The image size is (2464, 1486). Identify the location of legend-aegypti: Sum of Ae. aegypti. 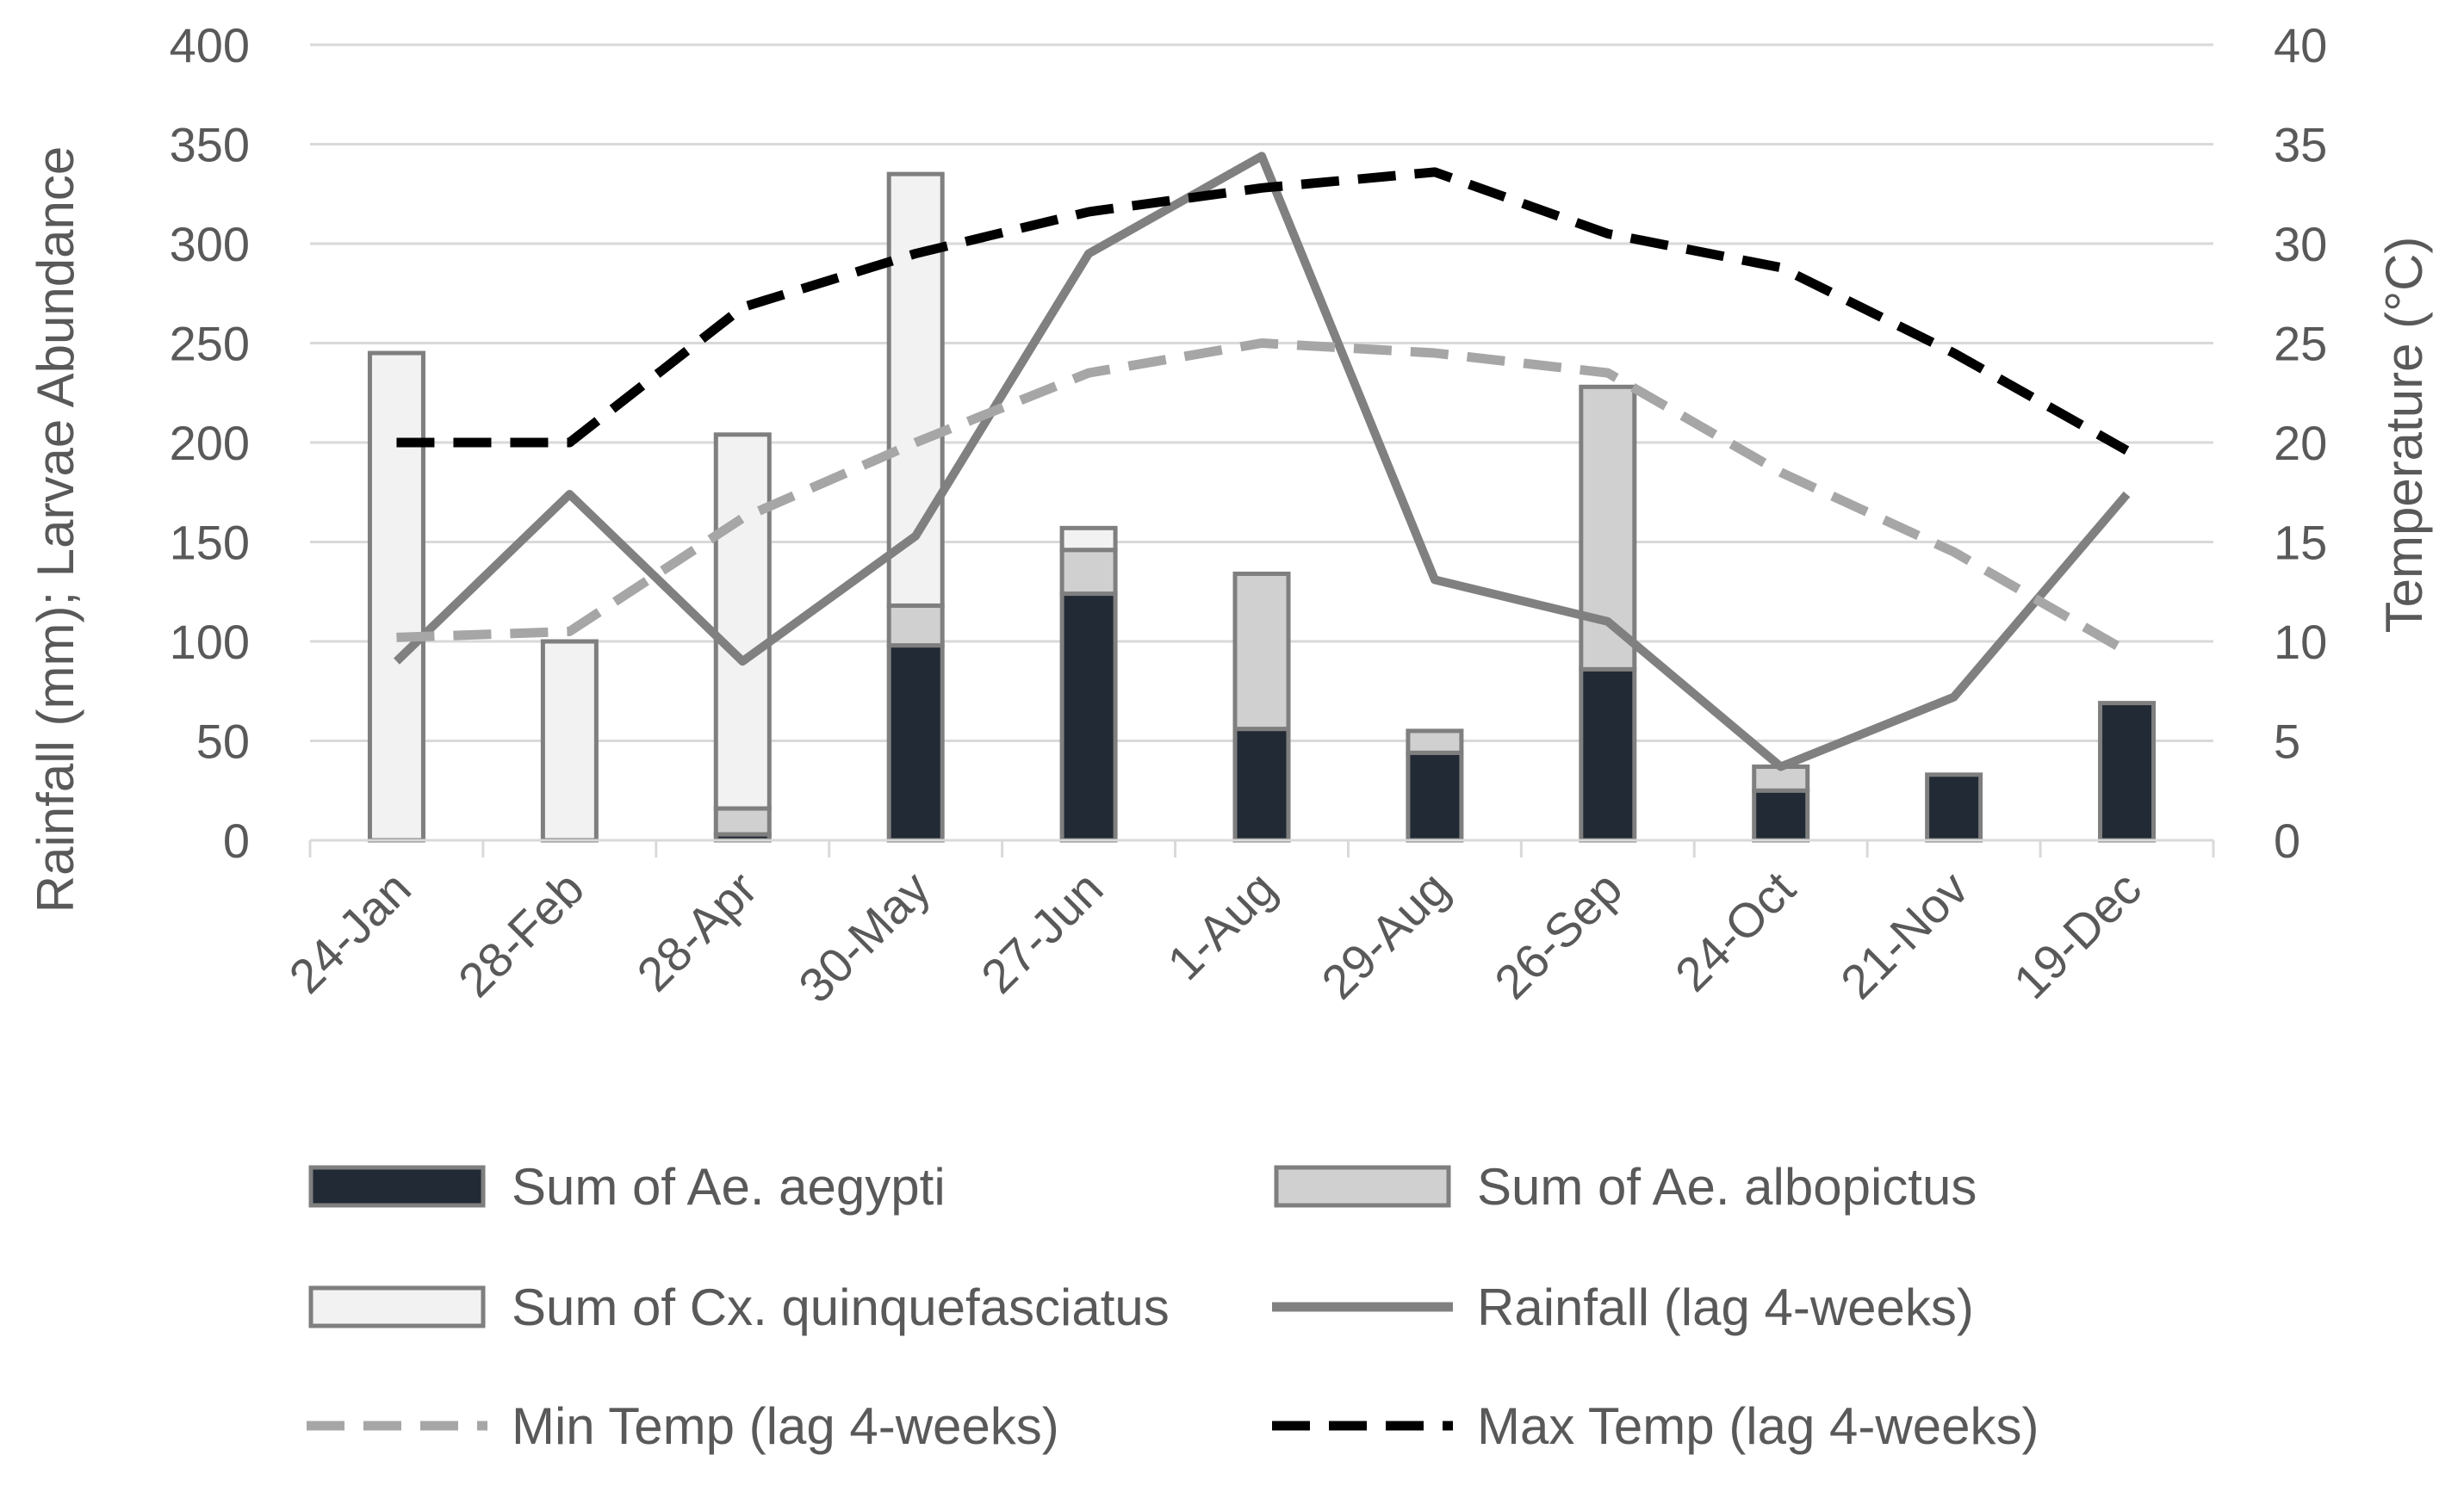
(627, 1187).